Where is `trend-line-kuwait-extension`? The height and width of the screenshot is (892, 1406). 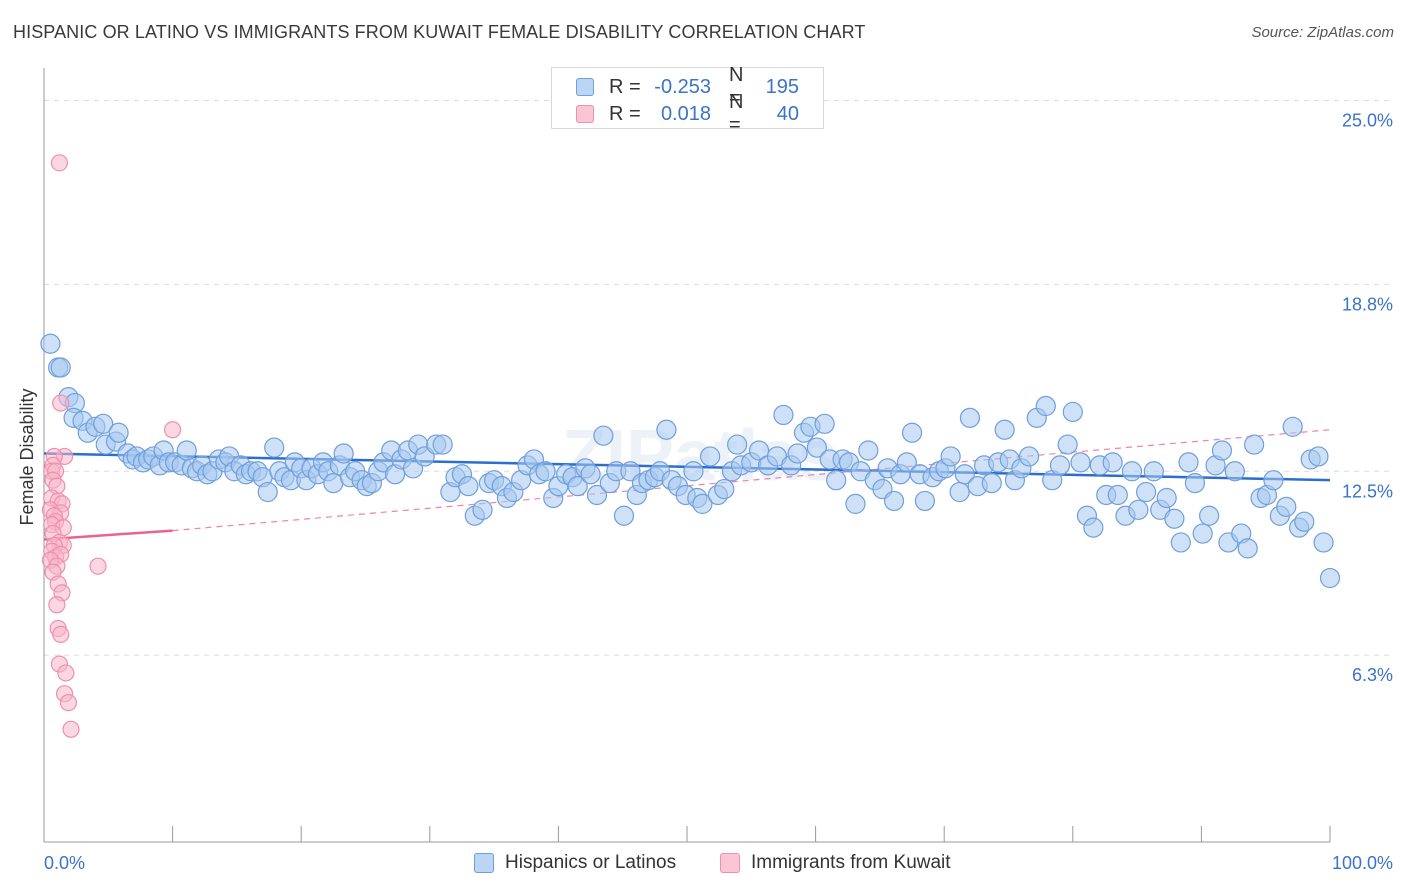
trend-line-kuwait-extension is located at coordinates (751, 480).